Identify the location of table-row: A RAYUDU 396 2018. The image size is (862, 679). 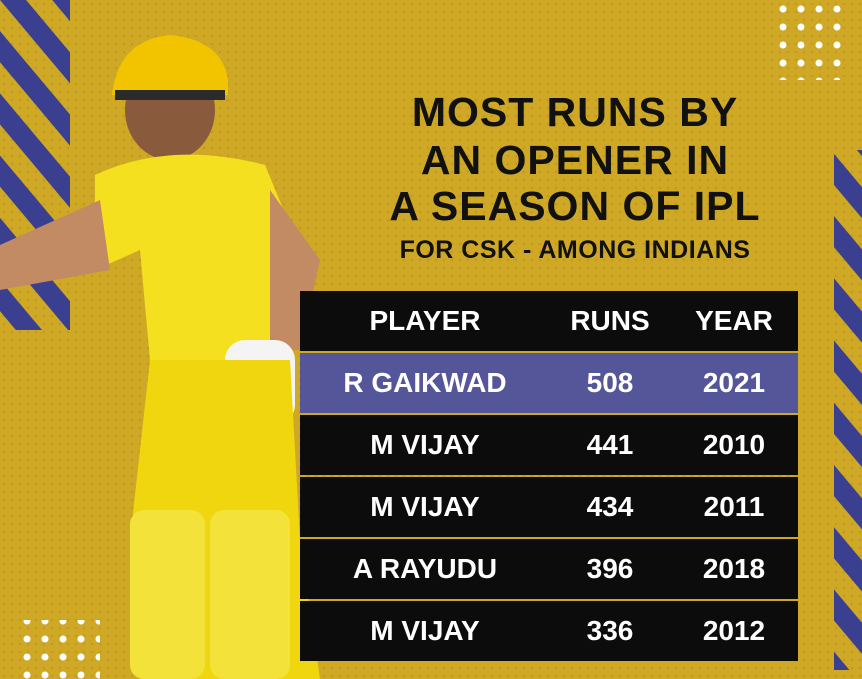
(549, 569).